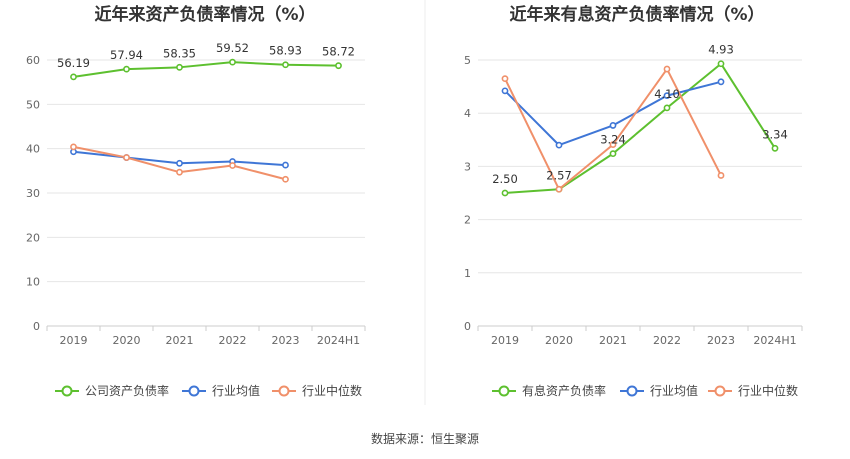 Image resolution: width=850 pixels, height=459 pixels. Describe the element at coordinates (467, 166) in the screenshot. I see `y-tick-label: 3` at that location.